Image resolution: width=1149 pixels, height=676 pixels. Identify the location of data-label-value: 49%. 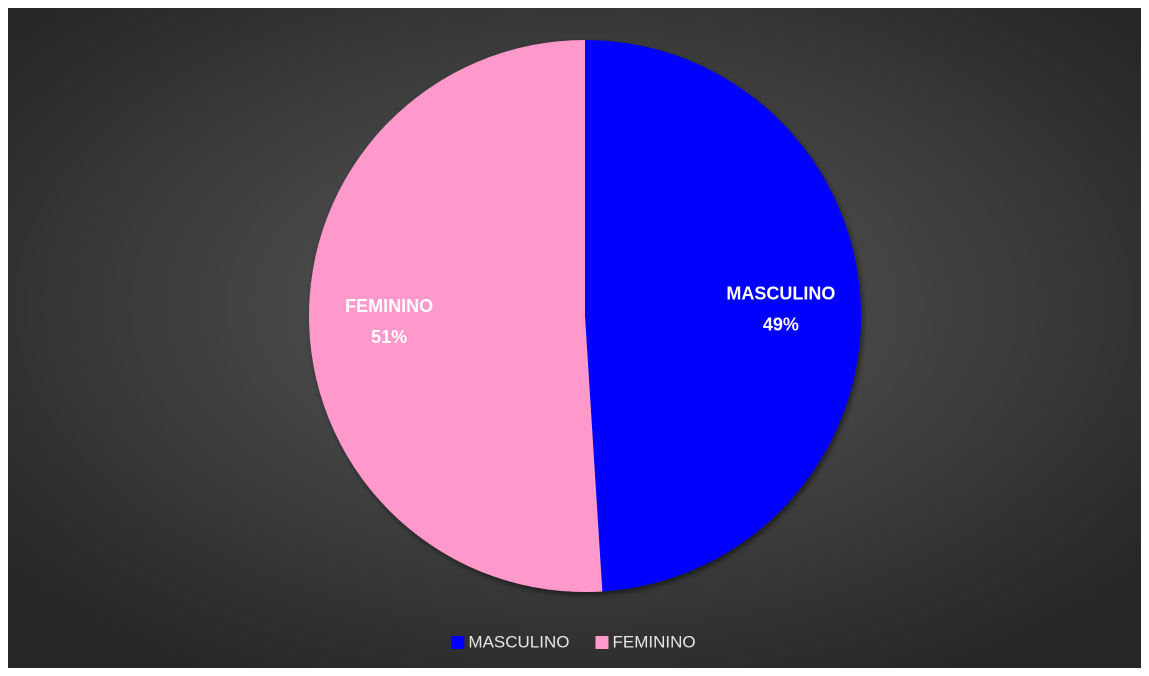
(781, 325).